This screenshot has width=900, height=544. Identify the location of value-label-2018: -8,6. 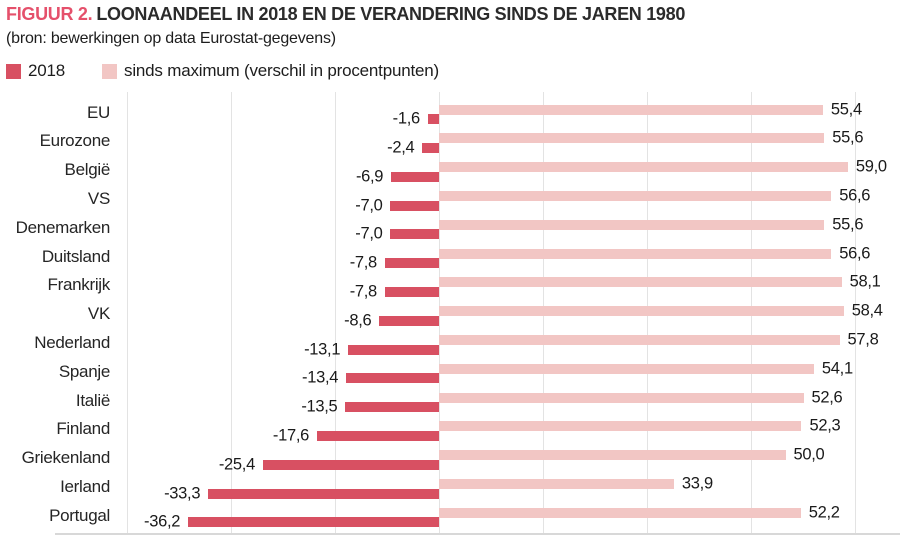
(358, 320).